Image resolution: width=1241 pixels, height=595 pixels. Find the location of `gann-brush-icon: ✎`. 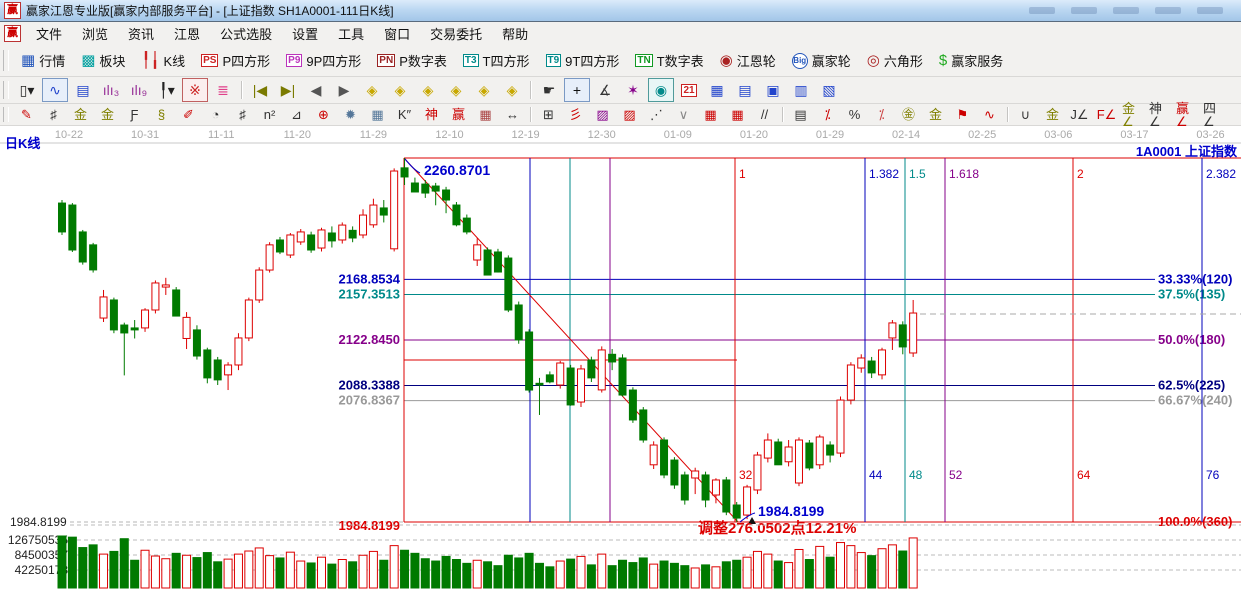

gann-brush-icon: ✎ is located at coordinates (26, 114).